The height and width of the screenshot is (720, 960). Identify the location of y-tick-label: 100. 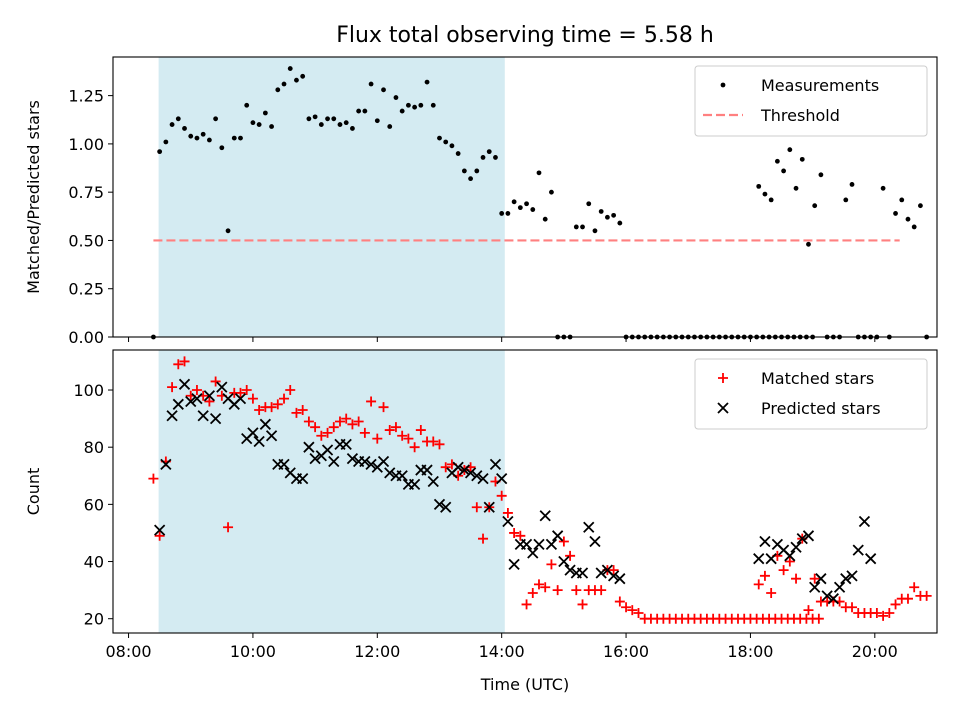
(88, 390).